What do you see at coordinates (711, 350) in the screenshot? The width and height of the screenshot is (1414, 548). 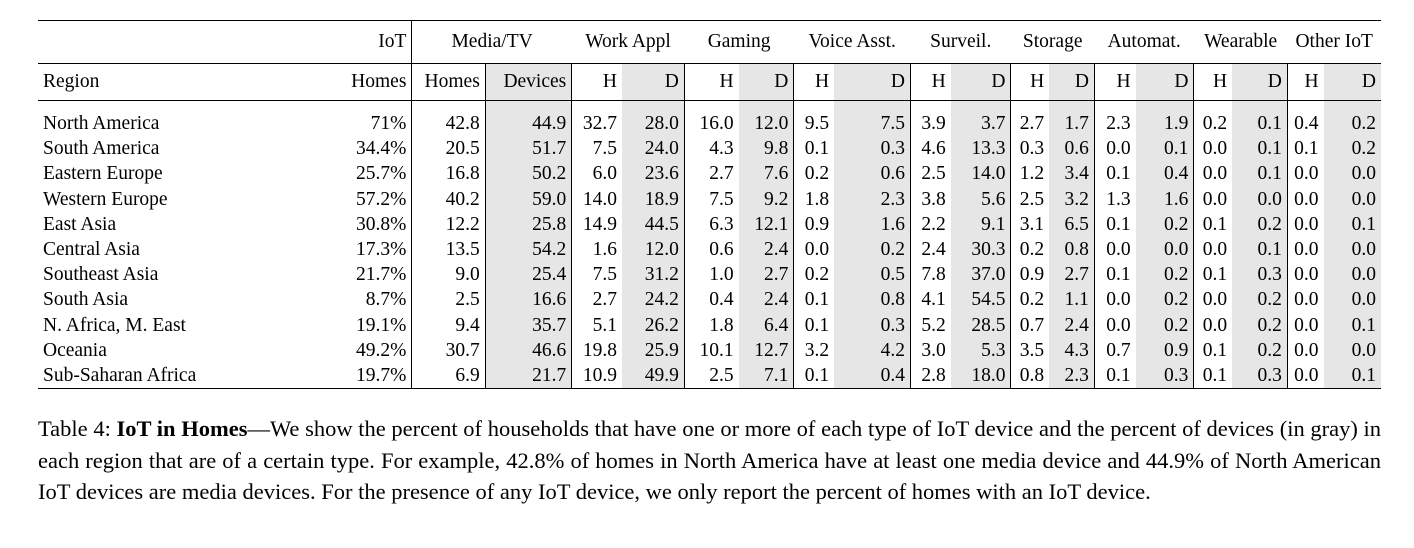 I see `gaming-homes-cell: 10.1` at bounding box center [711, 350].